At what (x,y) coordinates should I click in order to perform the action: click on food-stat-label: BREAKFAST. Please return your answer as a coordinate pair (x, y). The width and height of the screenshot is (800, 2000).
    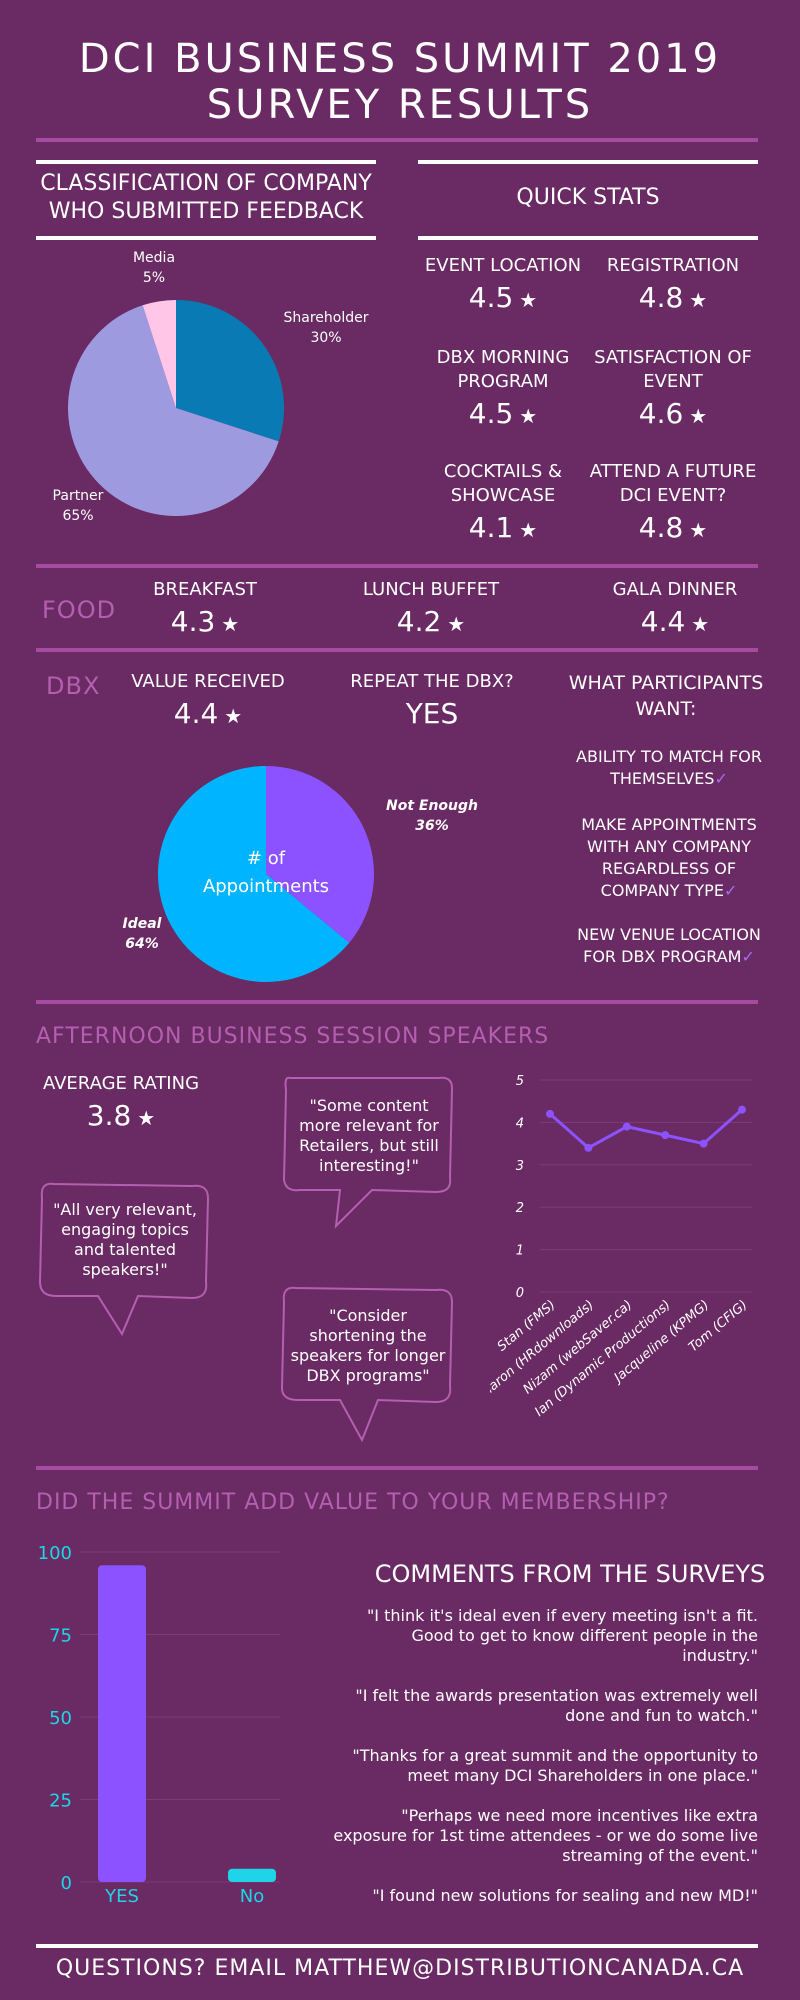
    Looking at the image, I should click on (205, 589).